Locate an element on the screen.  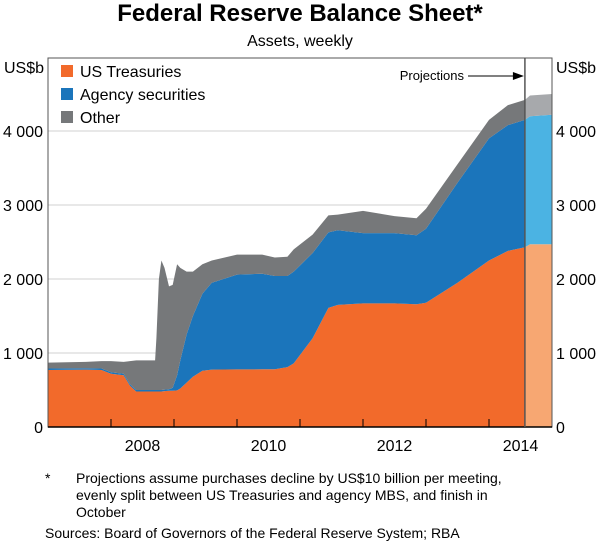
y-tick-label-right: 1 000 is located at coordinates (576, 354).